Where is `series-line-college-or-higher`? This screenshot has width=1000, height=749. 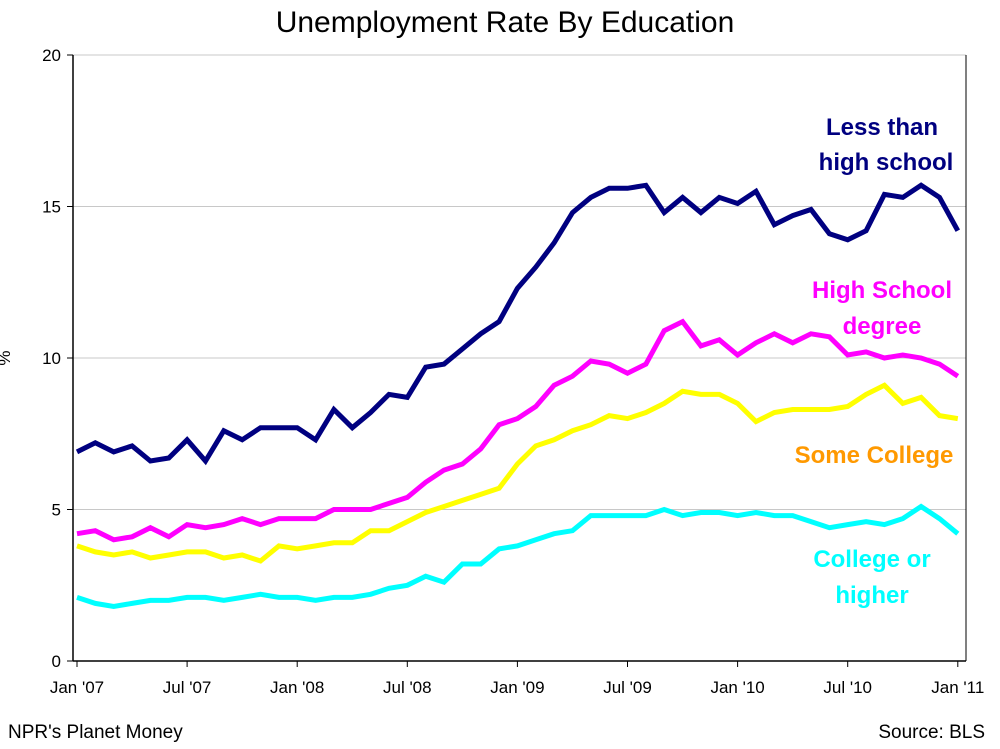
series-line-college-or-higher is located at coordinates (518, 556).